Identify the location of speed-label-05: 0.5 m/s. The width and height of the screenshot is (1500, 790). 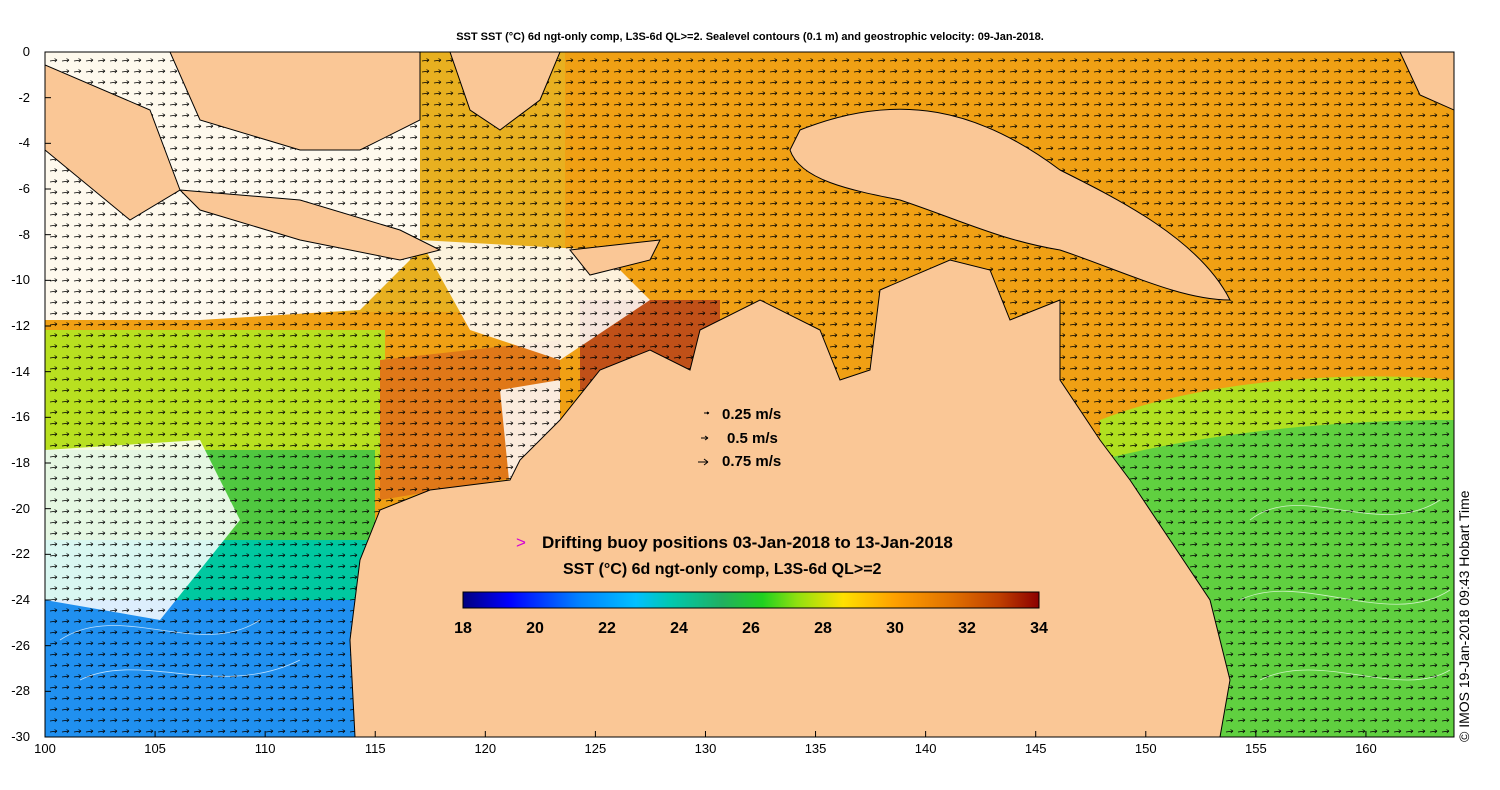
(752, 438).